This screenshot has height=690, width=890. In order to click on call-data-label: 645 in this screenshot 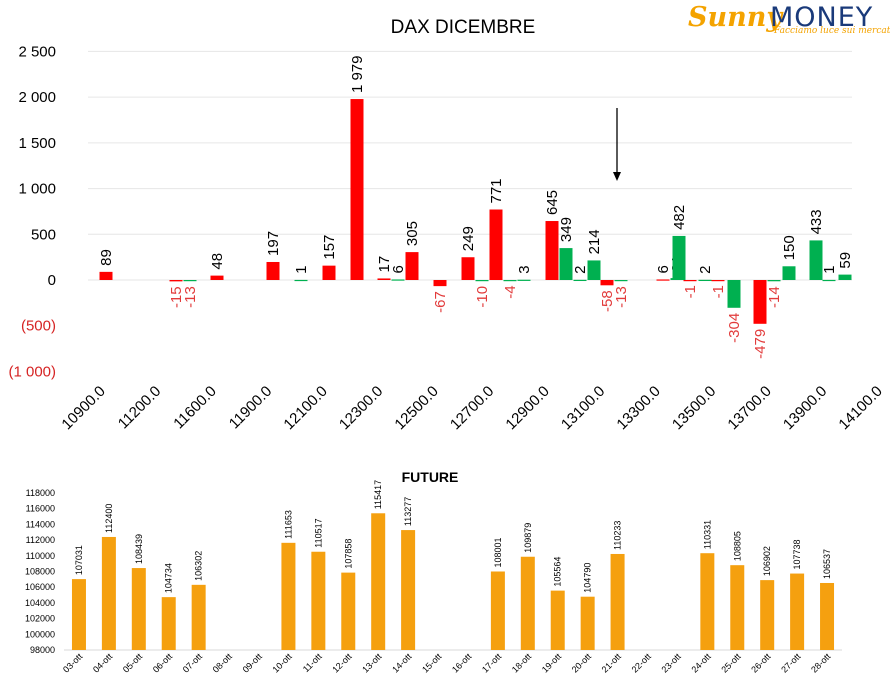, I will do `click(552, 202)`.